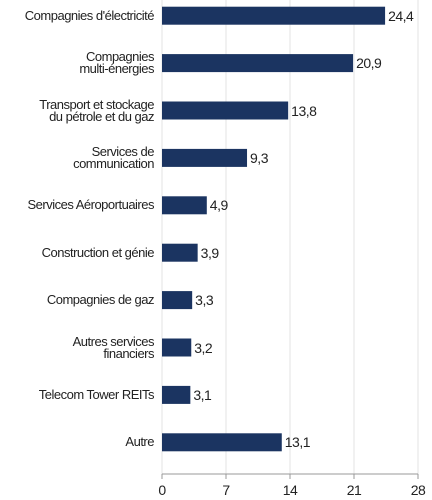  What do you see at coordinates (90, 205) in the screenshot?
I see `y-tick-label: Services Aéroportuaires` at bounding box center [90, 205].